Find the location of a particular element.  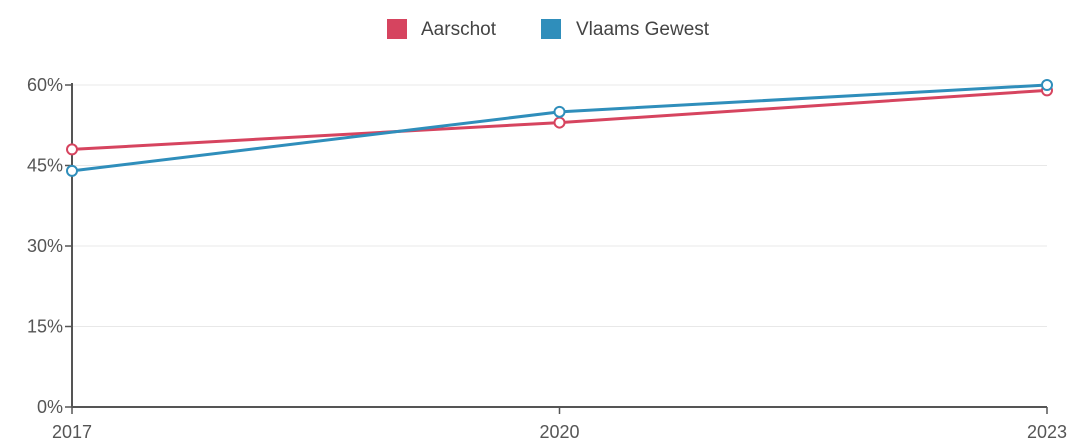

x-tick-label: 2023 is located at coordinates (1047, 431).